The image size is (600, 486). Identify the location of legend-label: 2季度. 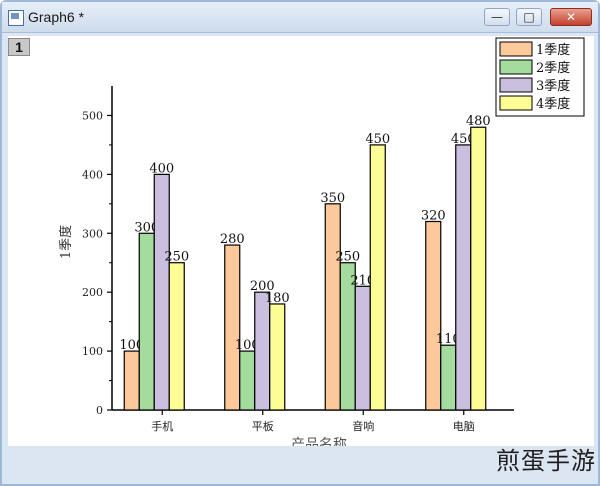
(553, 68).